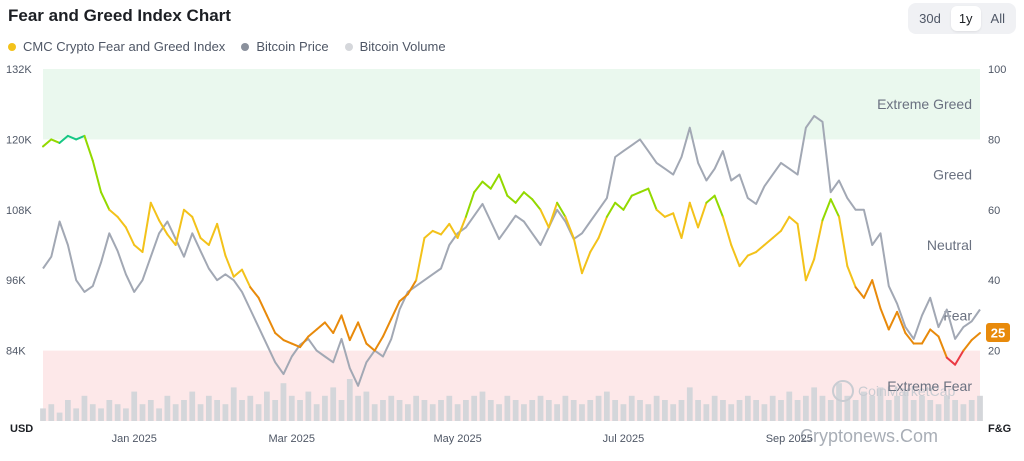  Describe the element at coordinates (965, 18) in the screenshot. I see `range-1y-button: 1y` at that location.